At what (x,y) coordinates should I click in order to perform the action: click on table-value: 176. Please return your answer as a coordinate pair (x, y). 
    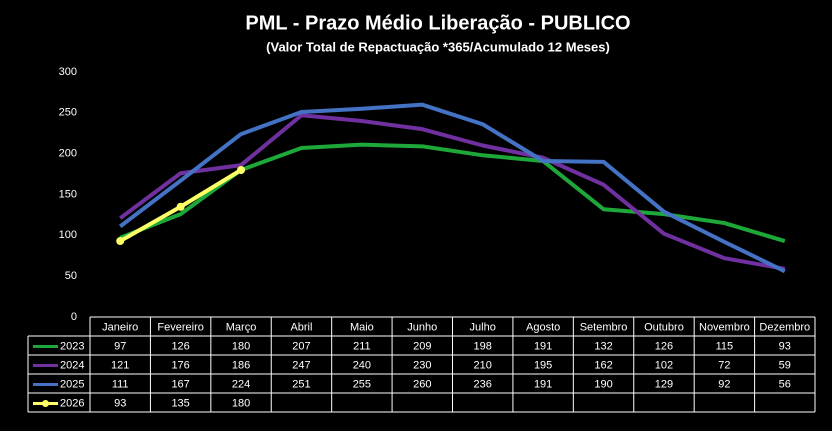
    Looking at the image, I should click on (180, 365).